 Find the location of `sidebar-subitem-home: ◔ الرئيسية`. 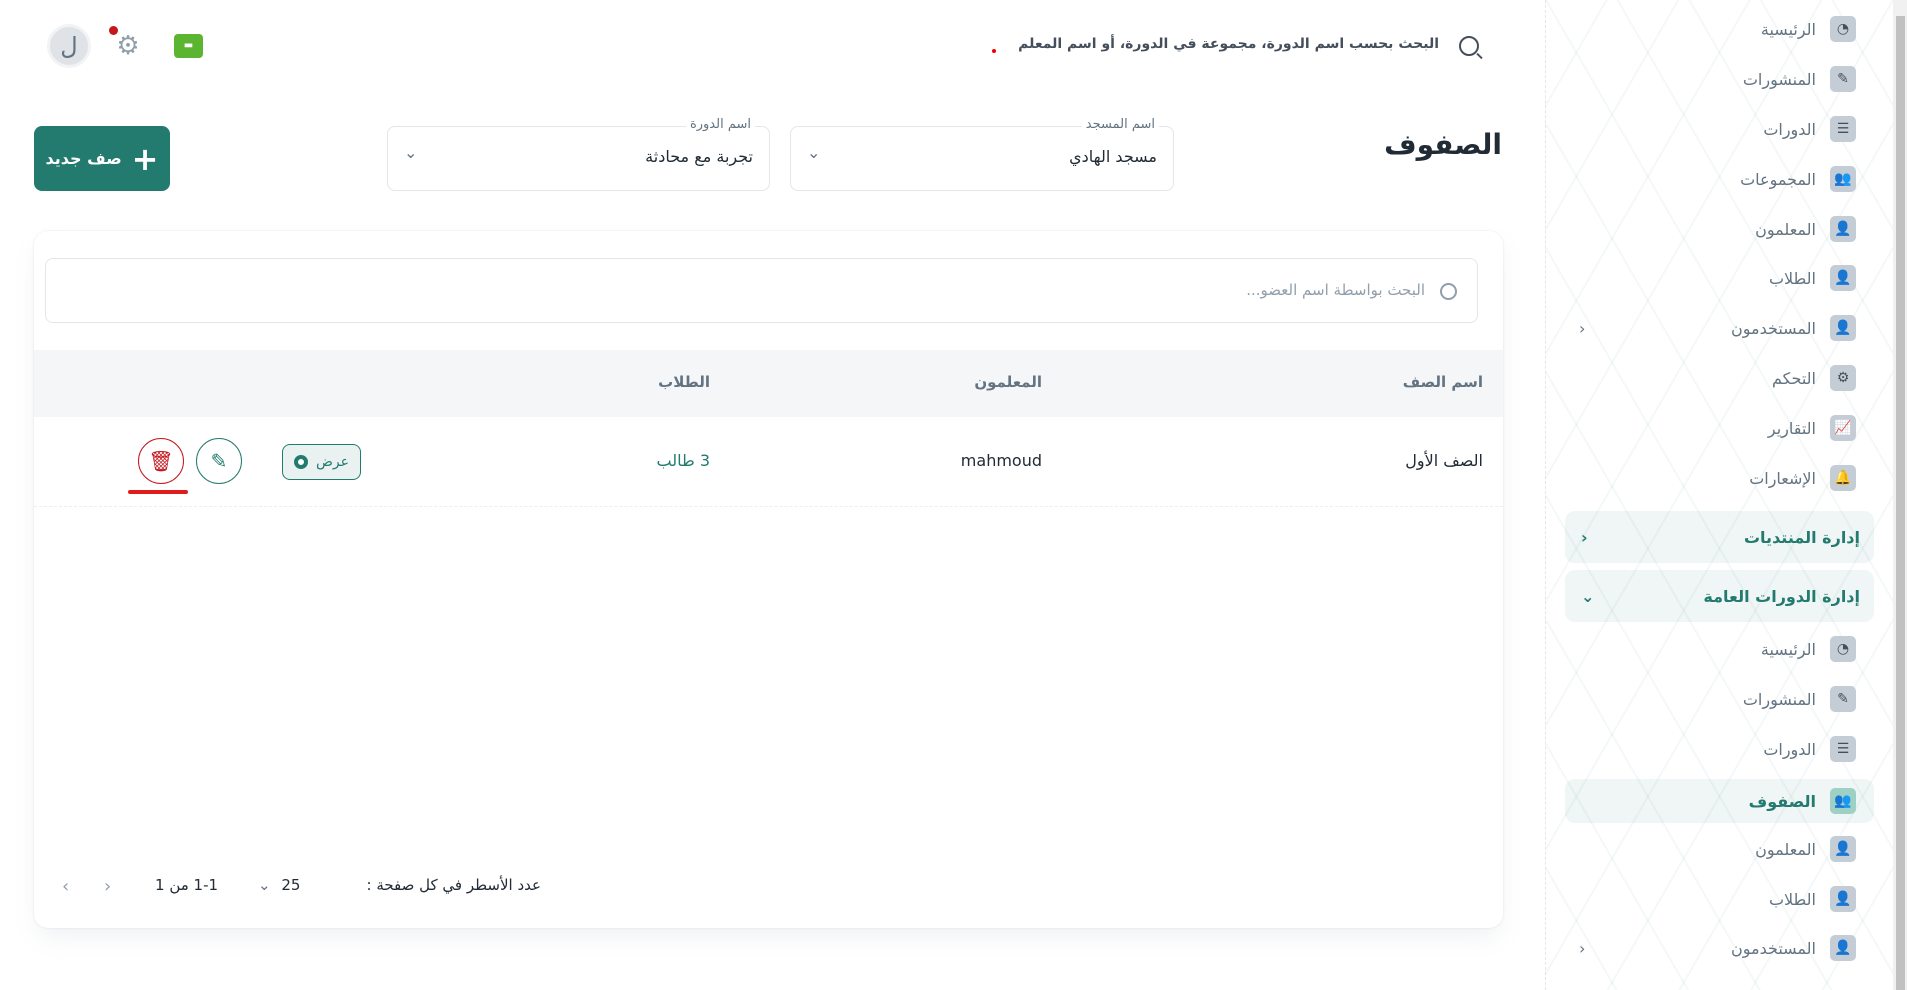

sidebar-subitem-home: ◔ الرئيسية is located at coordinates (1719, 649).